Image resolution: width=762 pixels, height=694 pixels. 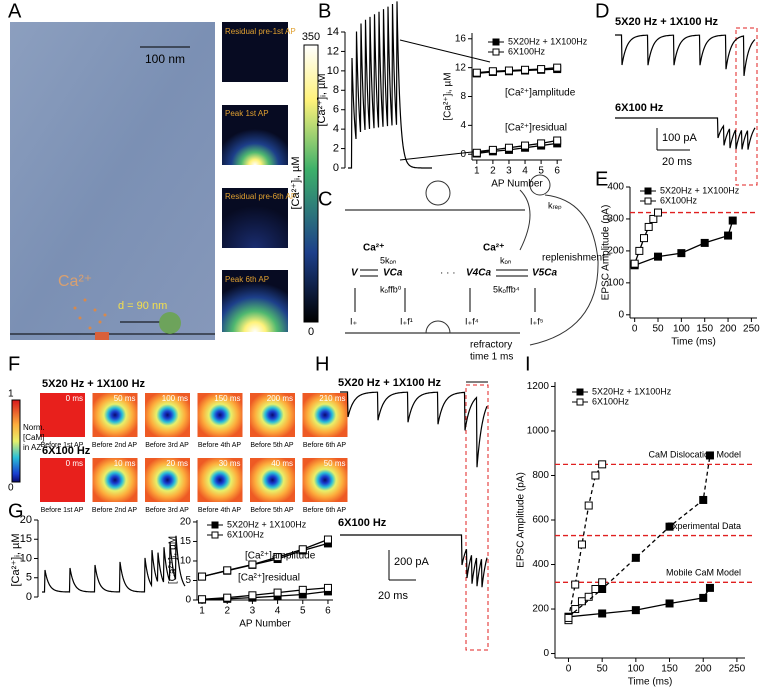 I want to click on caption: Before 3rd AP, so click(x=167, y=445).